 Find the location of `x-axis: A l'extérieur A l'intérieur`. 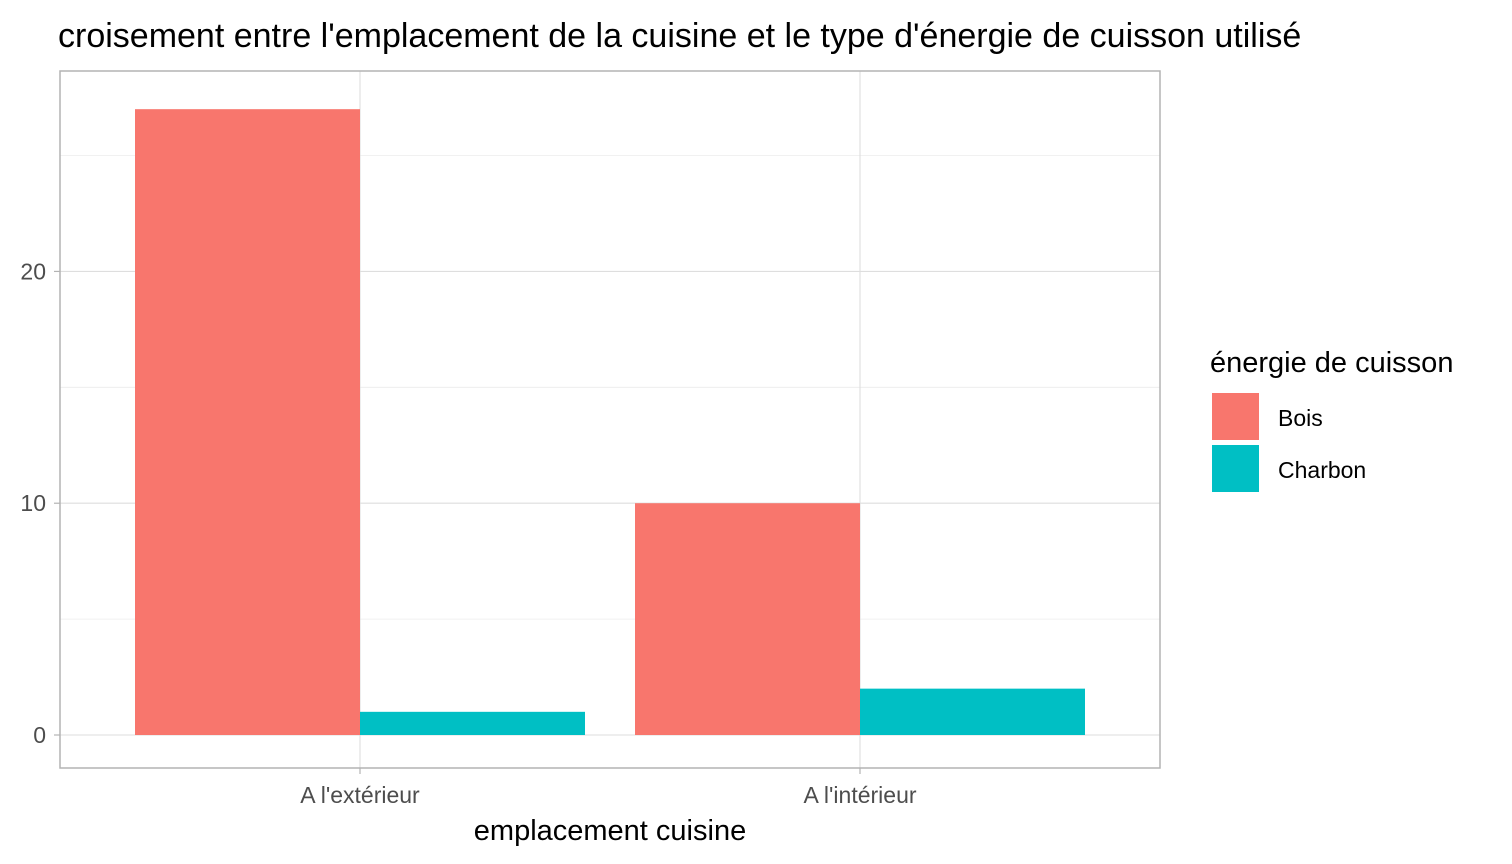

x-axis: A l'extérieur A l'intérieur is located at coordinates (608, 788).